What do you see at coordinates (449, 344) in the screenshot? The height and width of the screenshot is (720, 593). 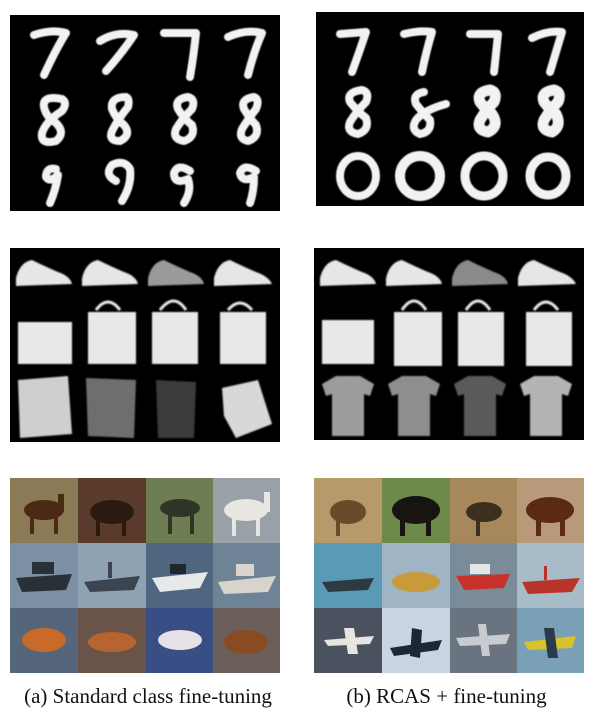 I see `fashion-panel-right` at bounding box center [449, 344].